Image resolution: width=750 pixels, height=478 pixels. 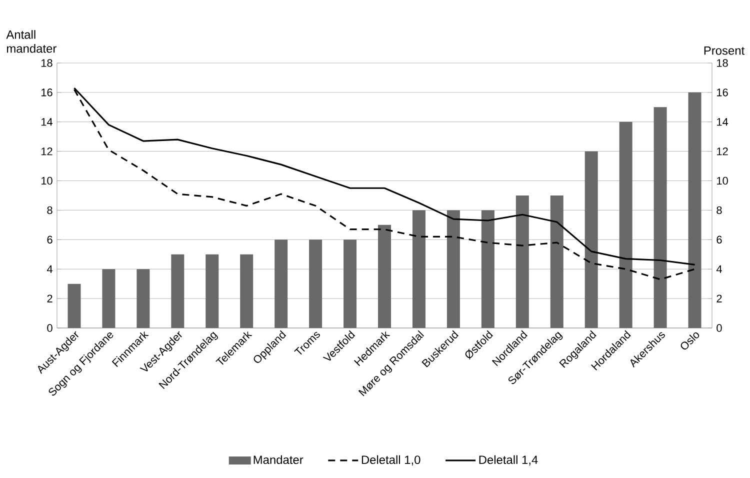 I want to click on y2-tick-label: 2, so click(x=719, y=298).